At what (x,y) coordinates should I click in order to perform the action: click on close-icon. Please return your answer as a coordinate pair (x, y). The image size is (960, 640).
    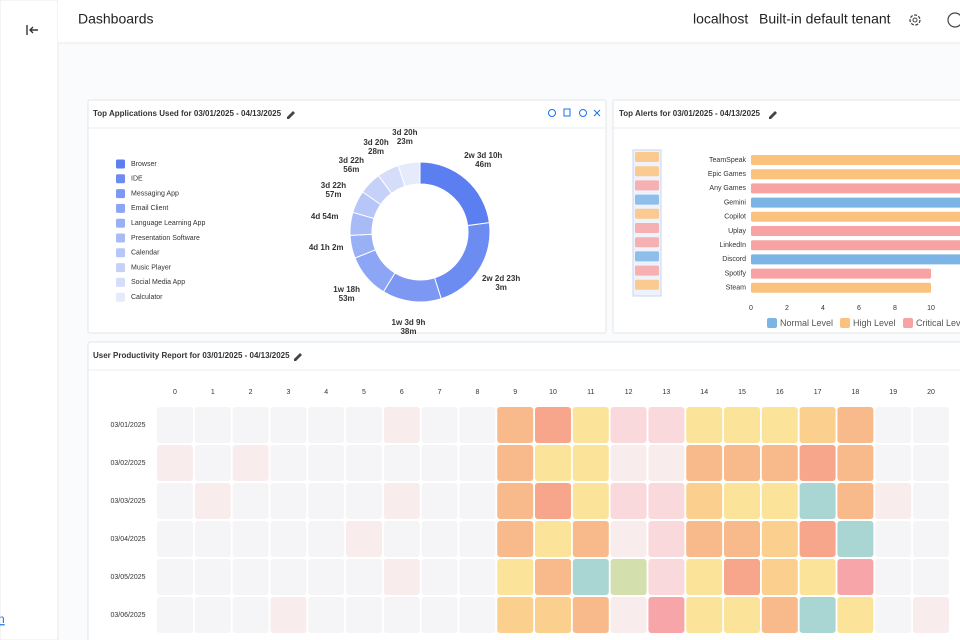
    Looking at the image, I should click on (597, 113).